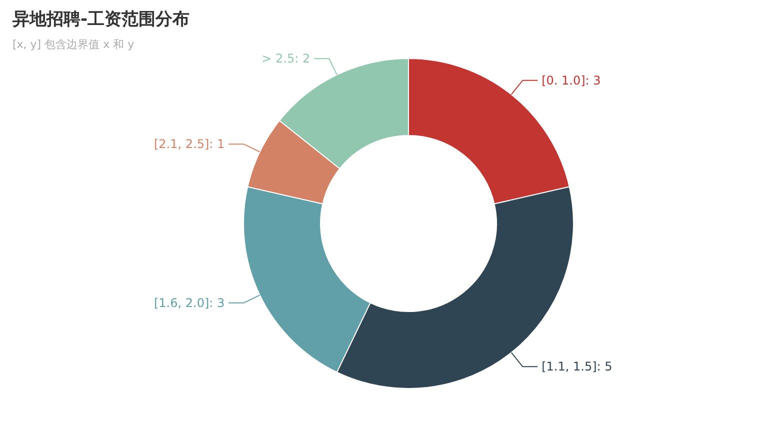  Describe the element at coordinates (101, 20) in the screenshot. I see `chart-title: 异地招聘-工资范围分布` at that location.